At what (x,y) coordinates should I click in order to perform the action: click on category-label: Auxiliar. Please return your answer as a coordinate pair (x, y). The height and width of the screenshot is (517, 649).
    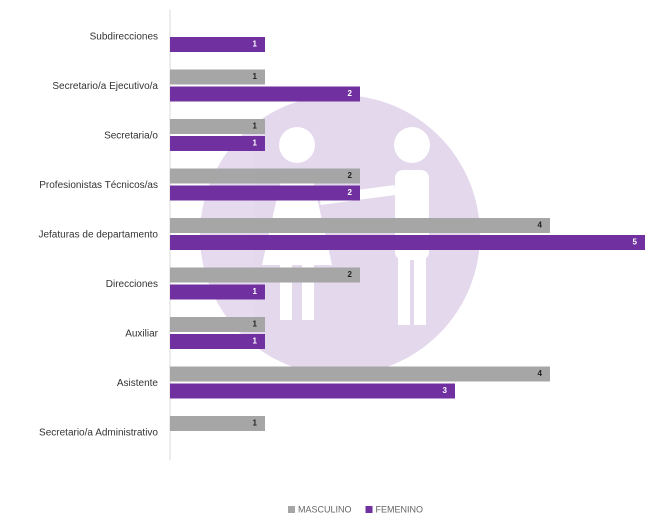
    Looking at the image, I should click on (141, 334).